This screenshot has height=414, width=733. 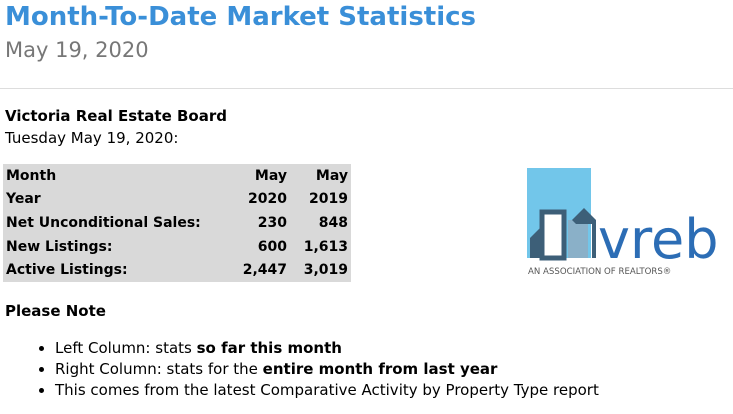 I want to click on note-text: Right Column: stats for the, so click(x=159, y=369).